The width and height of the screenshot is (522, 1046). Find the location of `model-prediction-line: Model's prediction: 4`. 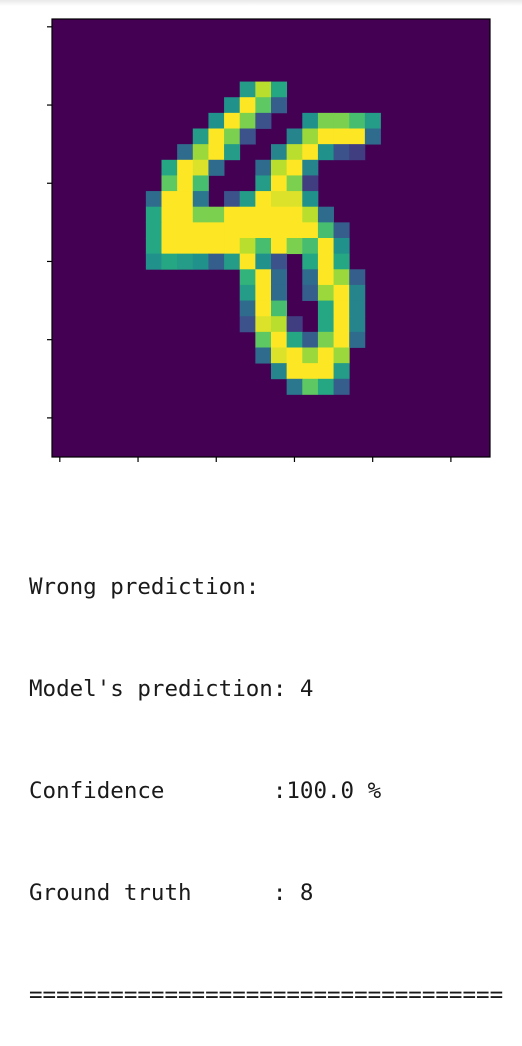

model-prediction-line: Model's prediction: 4 is located at coordinates (171, 689).